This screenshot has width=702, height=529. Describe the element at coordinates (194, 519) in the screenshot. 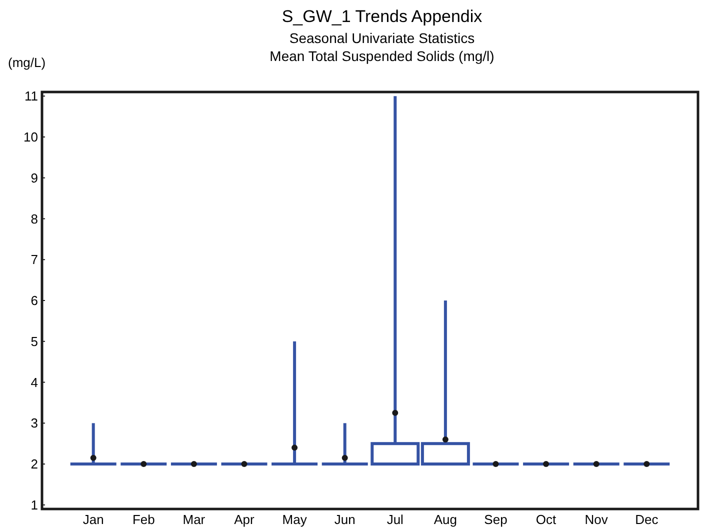

I see `x-tick-label: Mar` at that location.